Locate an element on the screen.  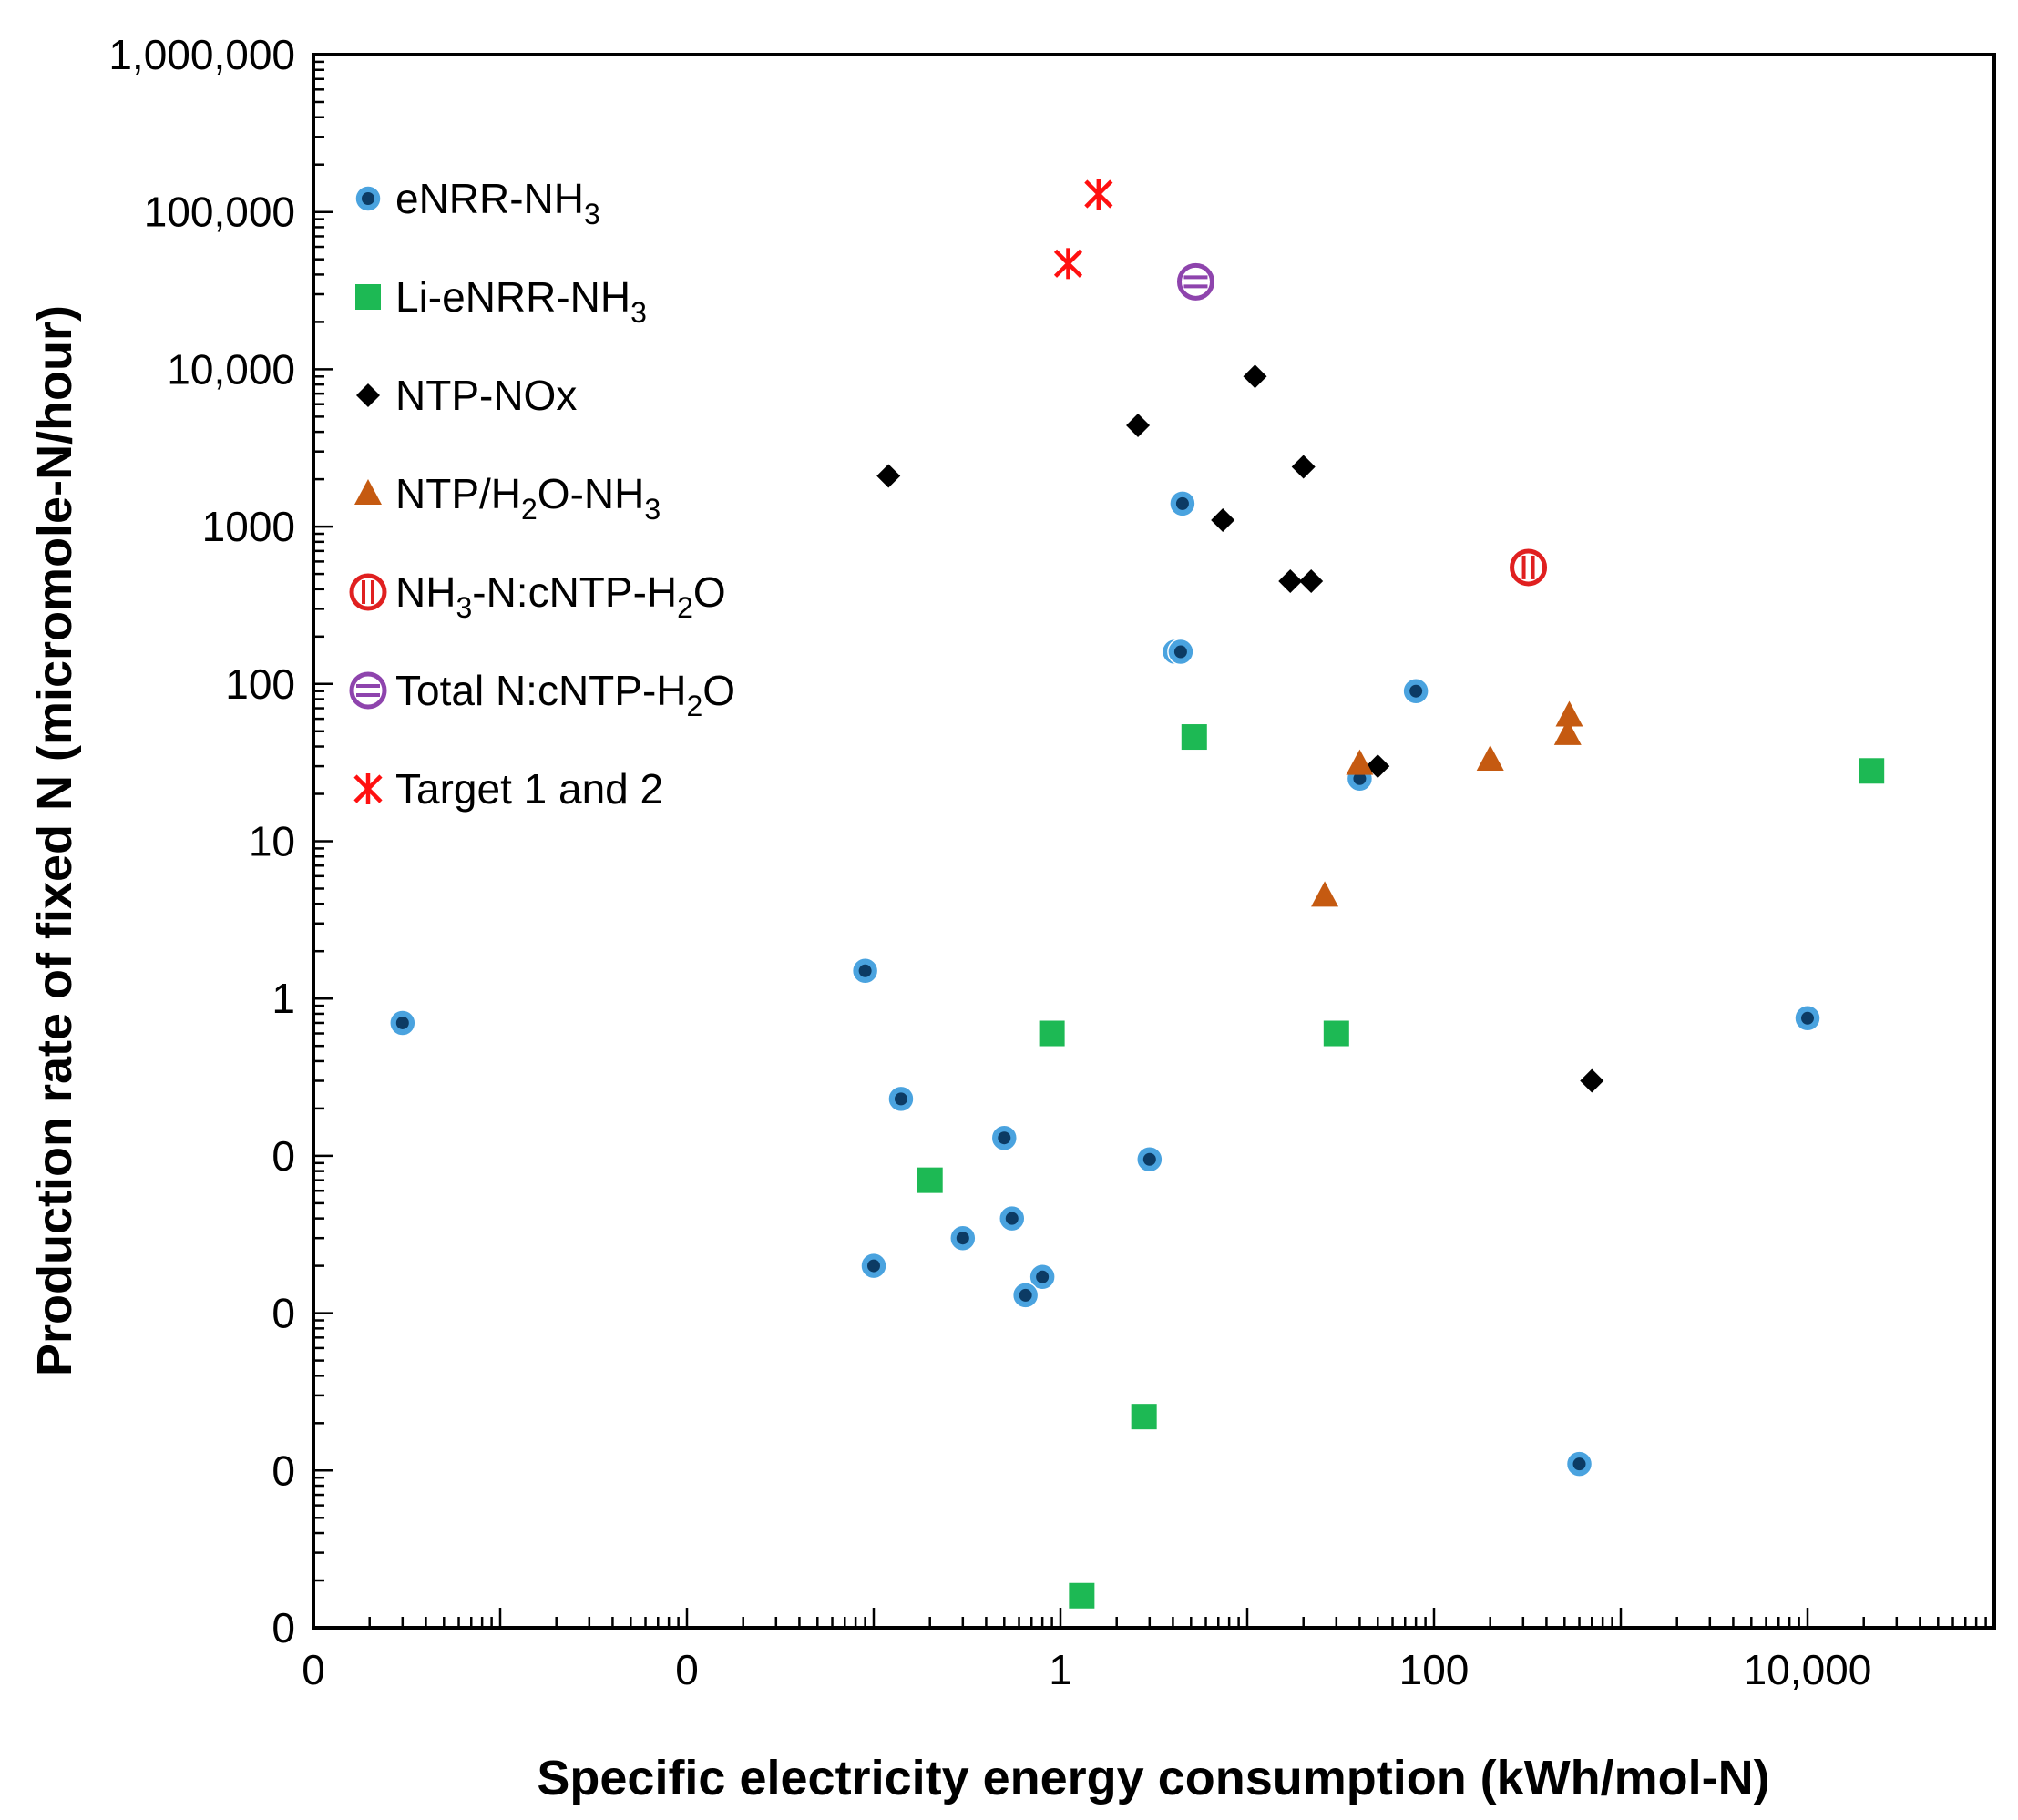
y-tick-label: 1000 is located at coordinates (248, 527).